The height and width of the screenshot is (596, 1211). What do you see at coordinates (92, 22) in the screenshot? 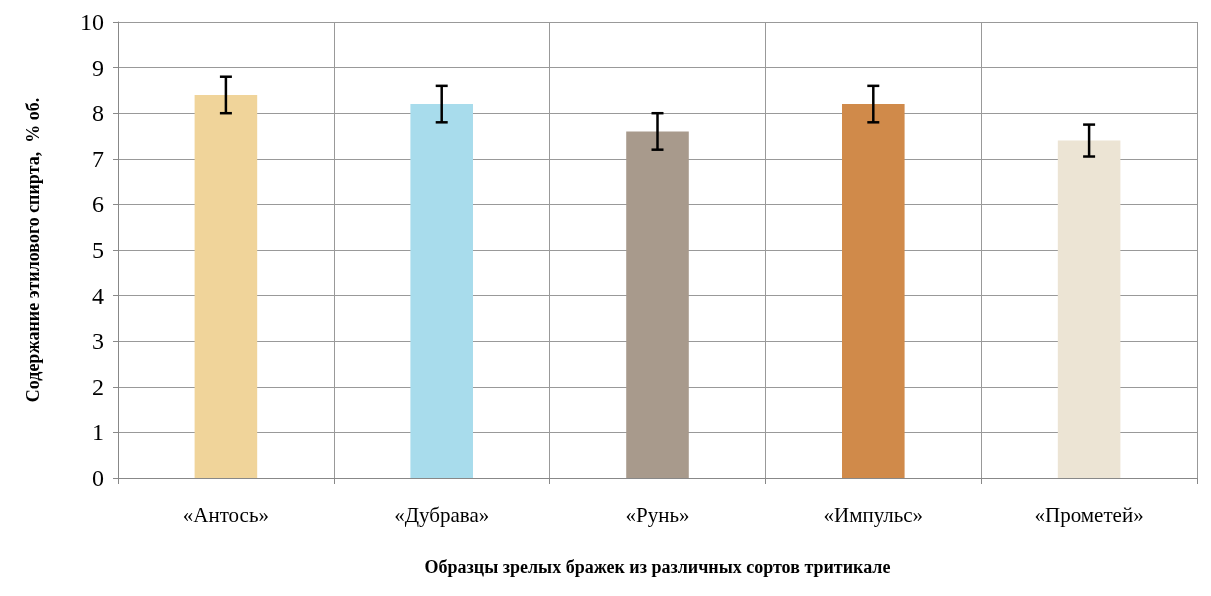
I see `y-tick-label: 10` at bounding box center [92, 22].